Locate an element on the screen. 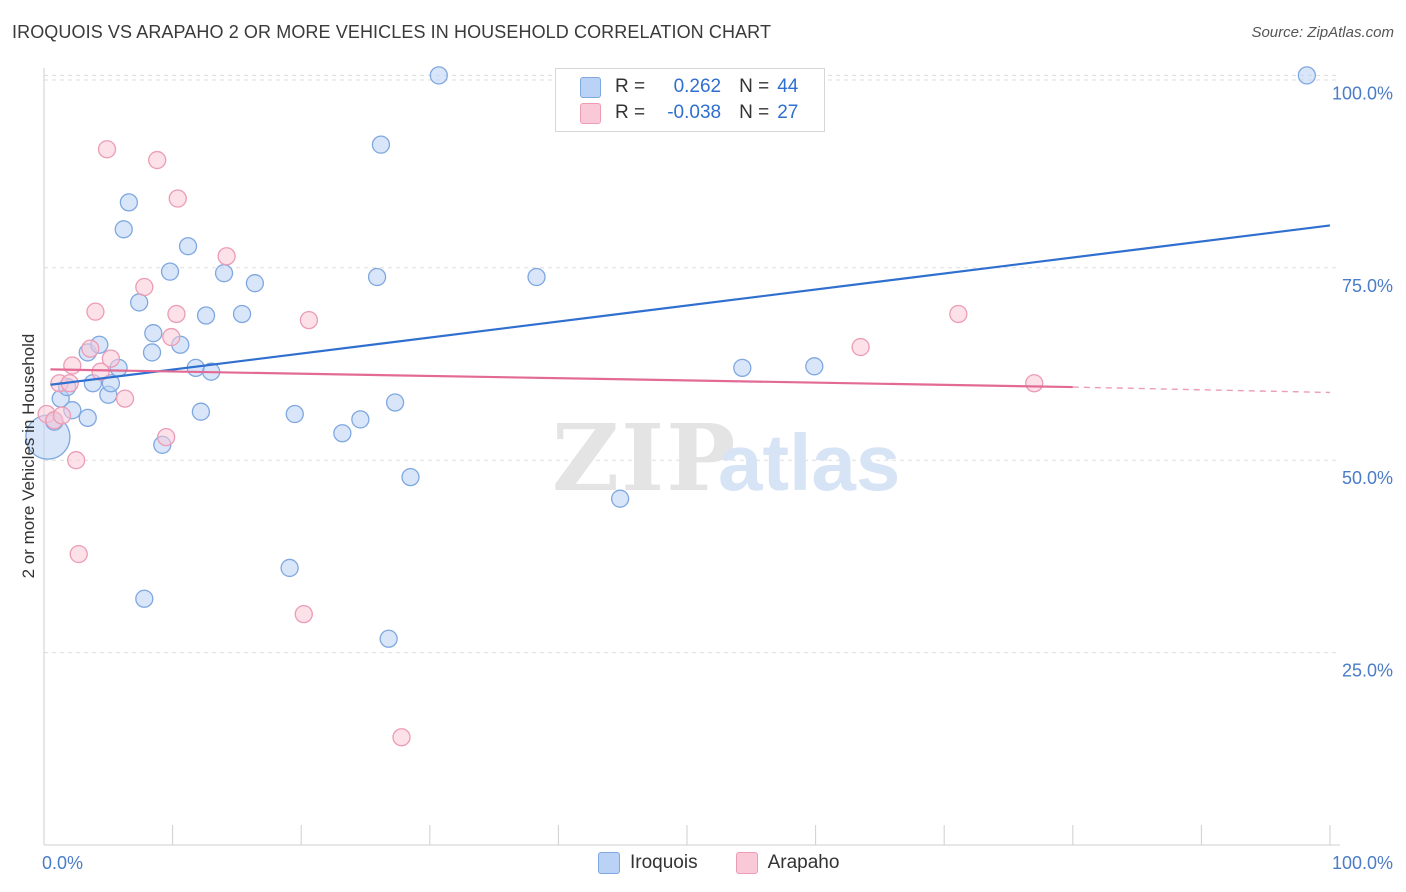 The width and height of the screenshot is (1406, 892). arapaho-swatch is located at coordinates (590, 113).